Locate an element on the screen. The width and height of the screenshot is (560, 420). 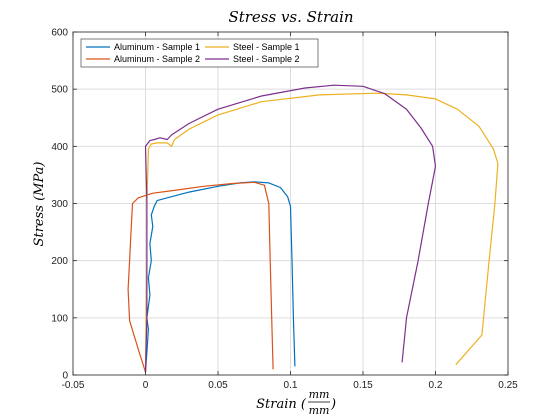
y-tick-label: 600 is located at coordinates (59, 33).